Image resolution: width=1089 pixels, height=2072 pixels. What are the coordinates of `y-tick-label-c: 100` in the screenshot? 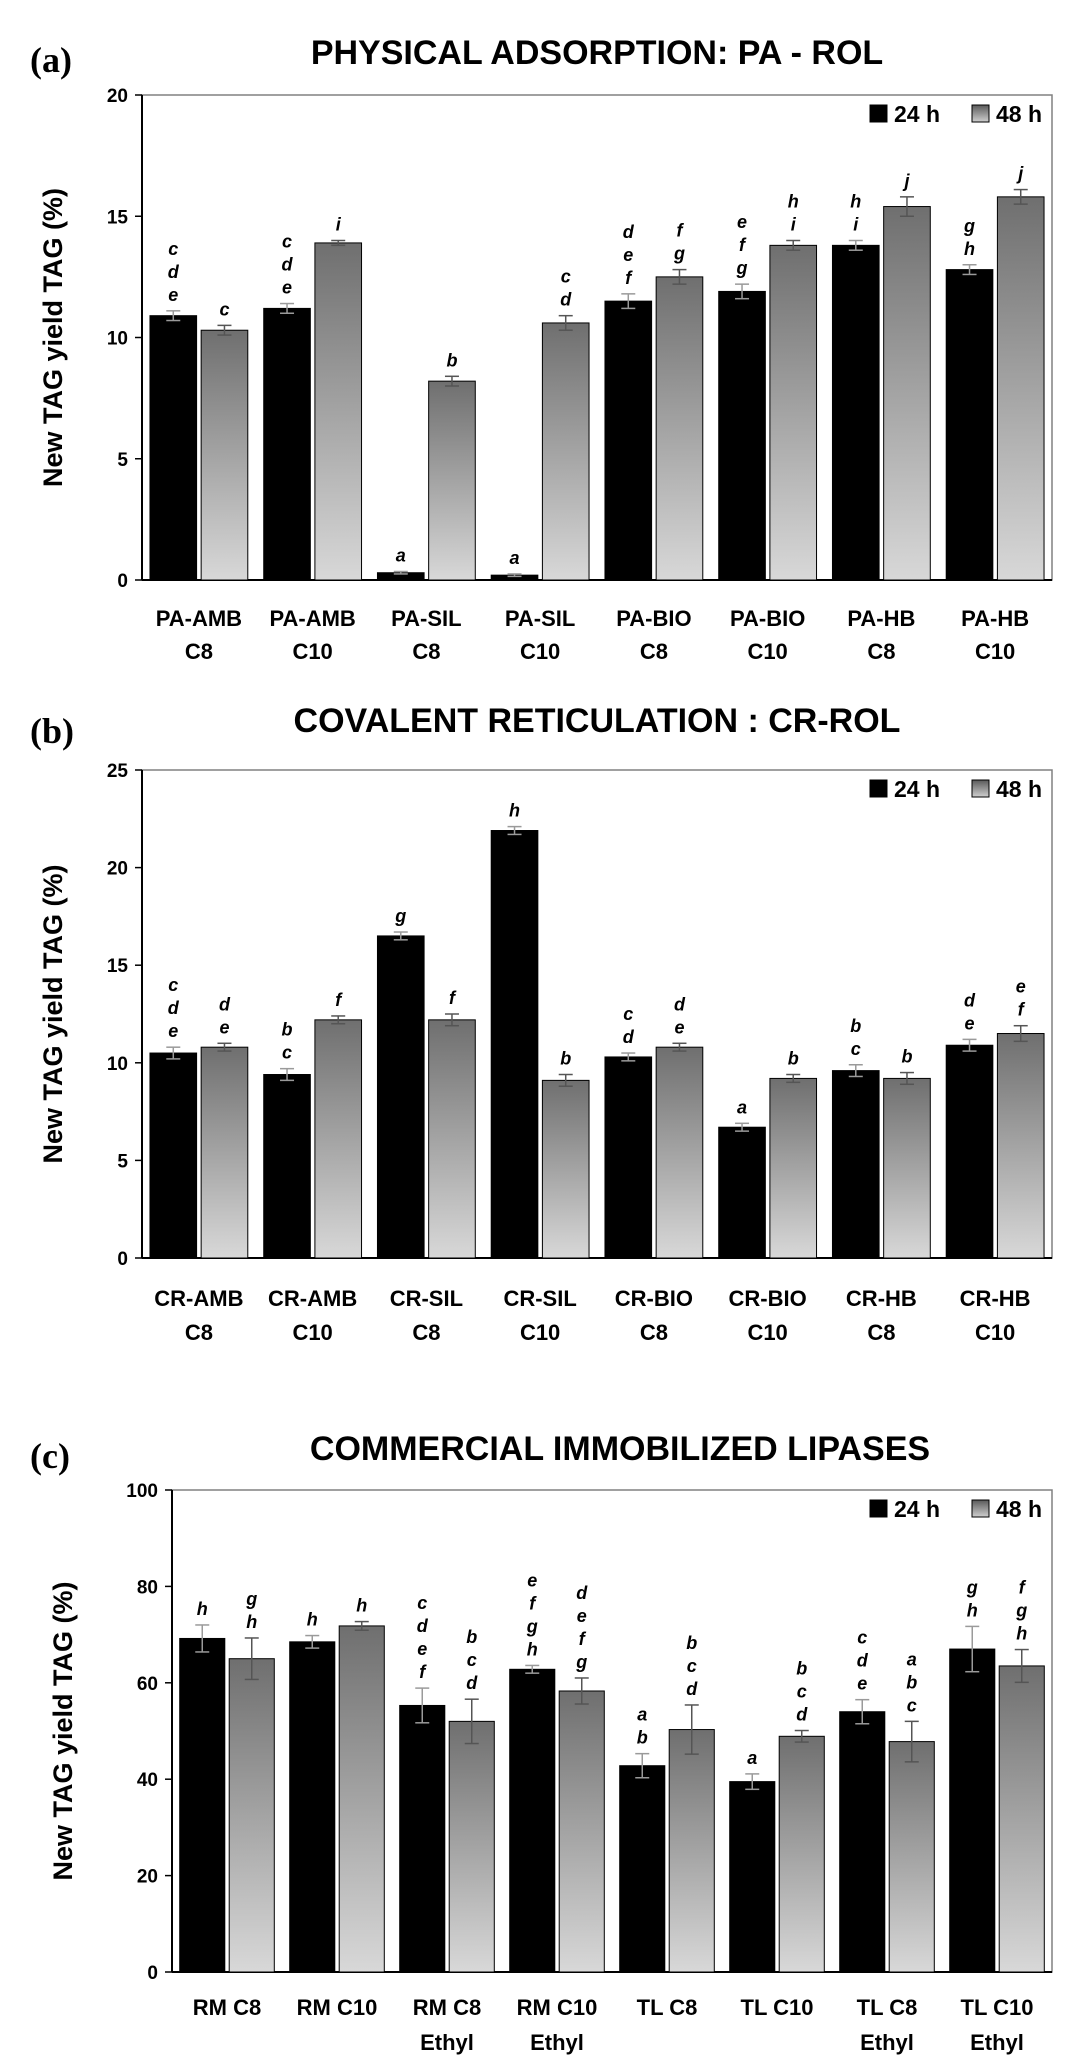 It's located at (142, 1491).